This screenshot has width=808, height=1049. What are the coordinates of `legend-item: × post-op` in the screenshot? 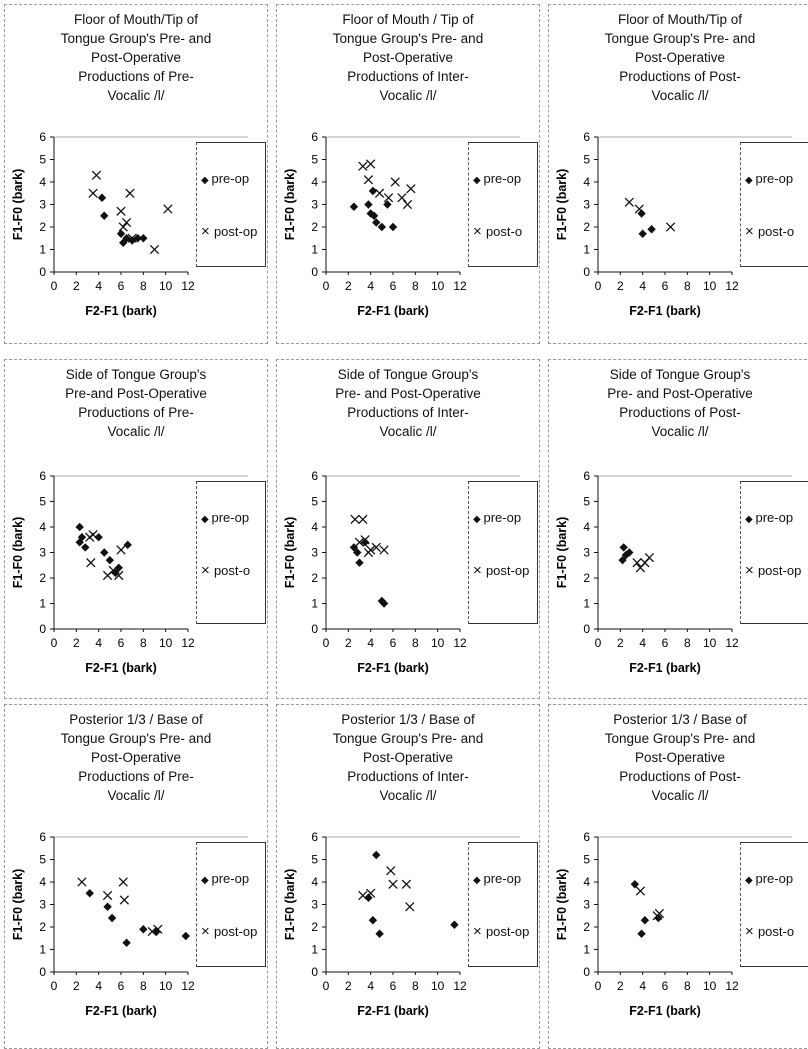 It's located at (501, 931).